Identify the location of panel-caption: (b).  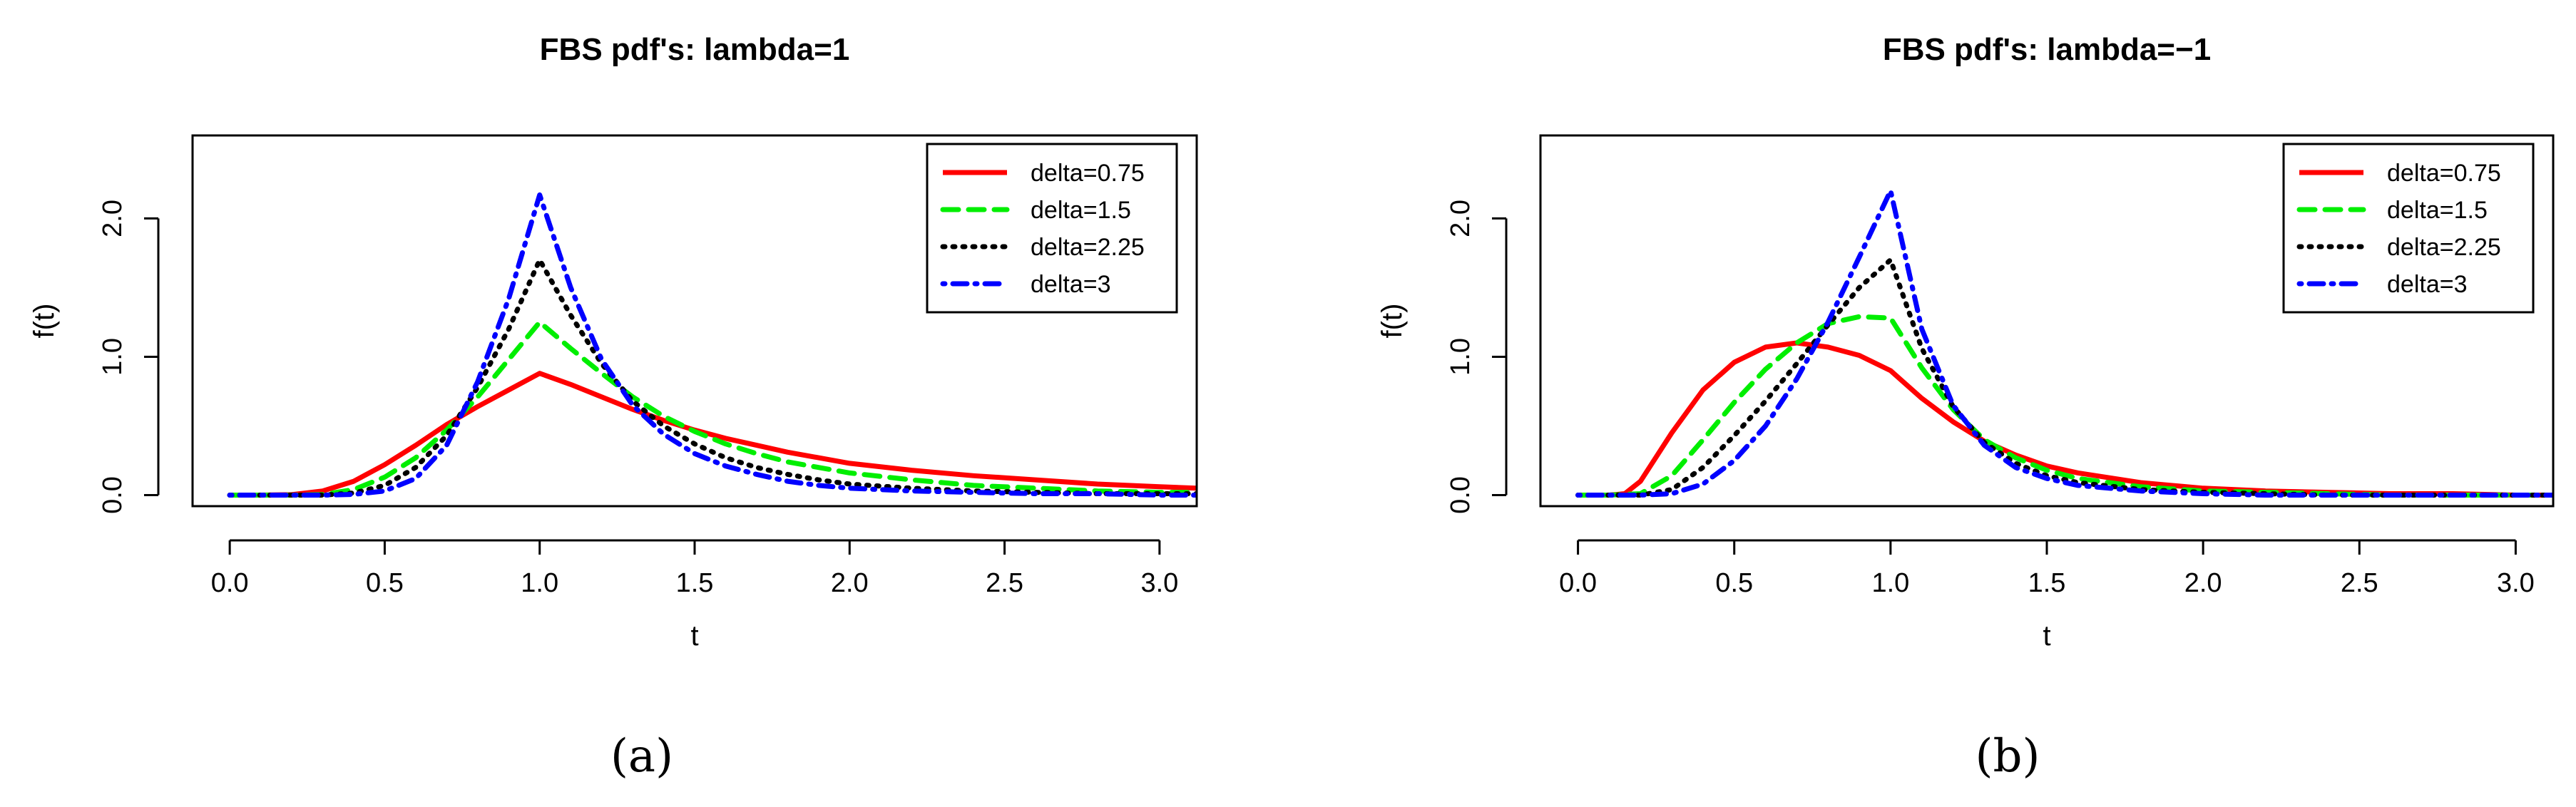
(2008, 756).